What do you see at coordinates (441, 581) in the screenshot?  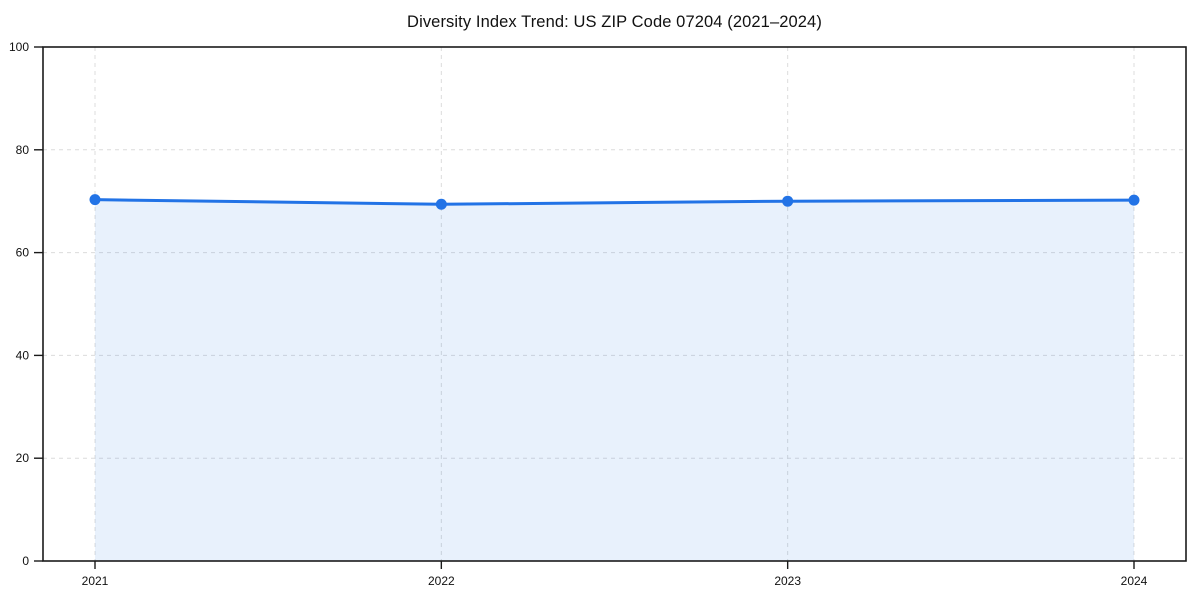 I see `x-tick-label: 2022` at bounding box center [441, 581].